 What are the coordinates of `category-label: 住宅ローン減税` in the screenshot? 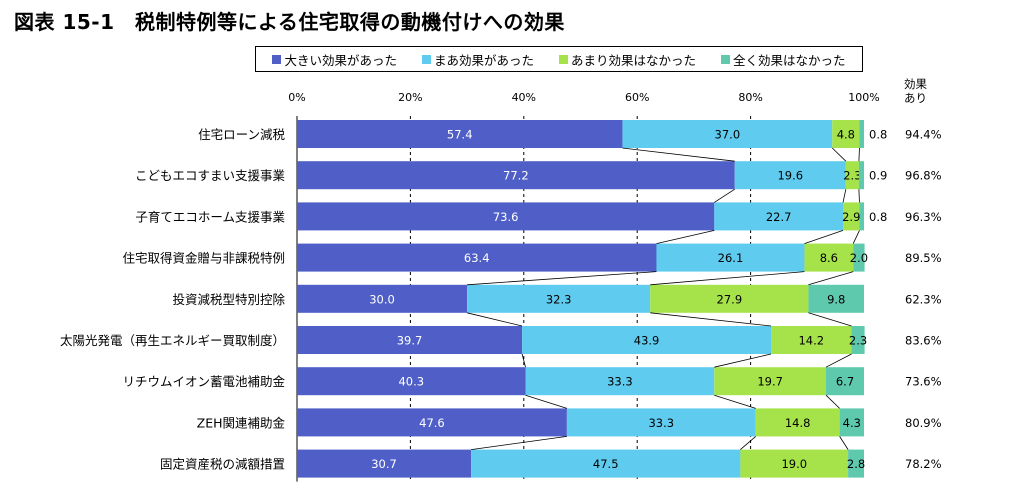 It's located at (241, 134).